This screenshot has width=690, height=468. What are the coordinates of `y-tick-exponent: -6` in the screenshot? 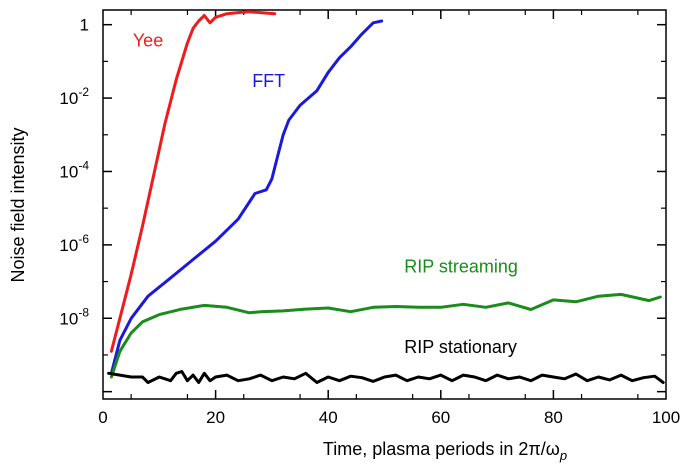 It's located at (83, 239).